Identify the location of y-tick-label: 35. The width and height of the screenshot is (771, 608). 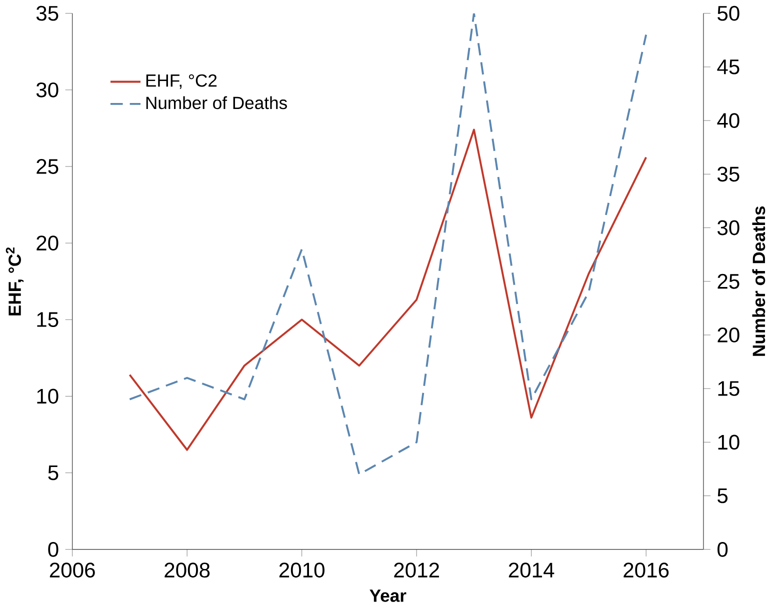
(47, 13).